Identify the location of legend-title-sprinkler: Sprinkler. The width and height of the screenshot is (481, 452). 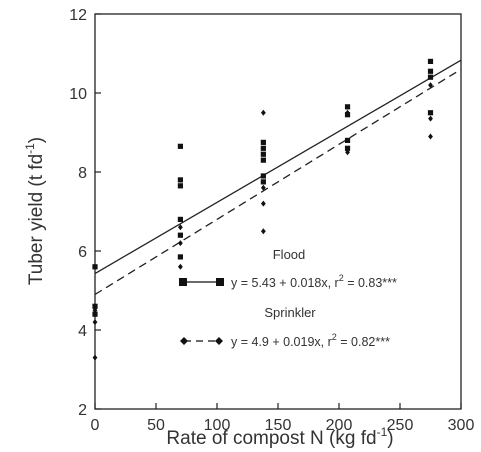
(290, 312).